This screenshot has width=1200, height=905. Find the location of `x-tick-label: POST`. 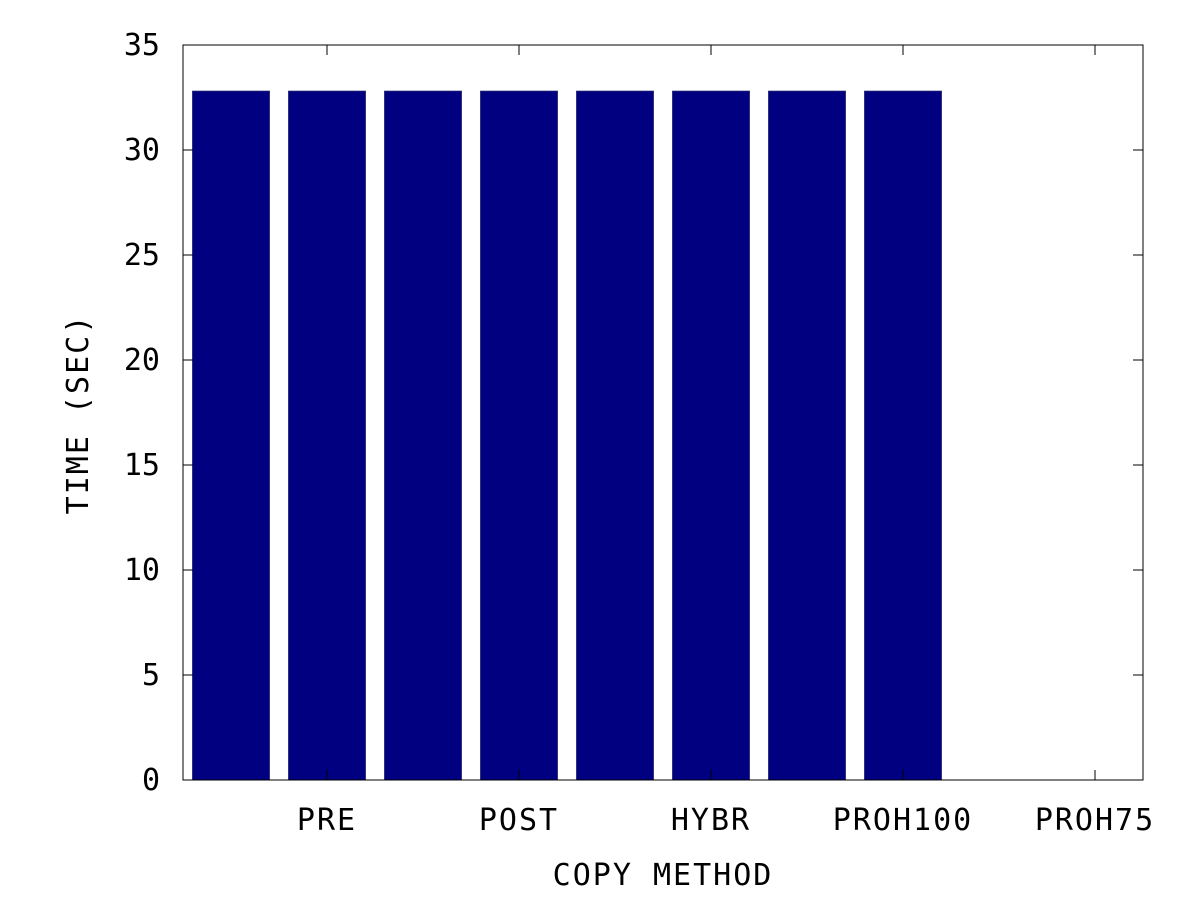

x-tick-label: POST is located at coordinates (519, 820).